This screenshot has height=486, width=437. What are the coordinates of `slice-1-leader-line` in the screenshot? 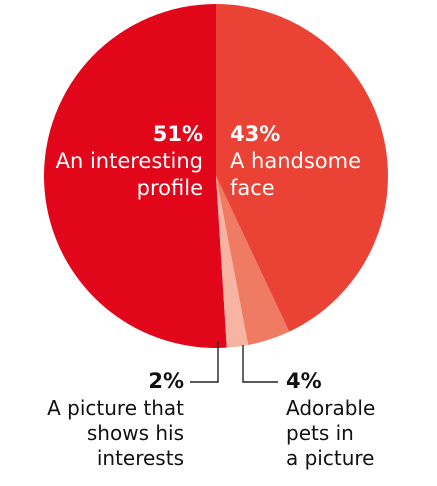 It's located at (204, 362).